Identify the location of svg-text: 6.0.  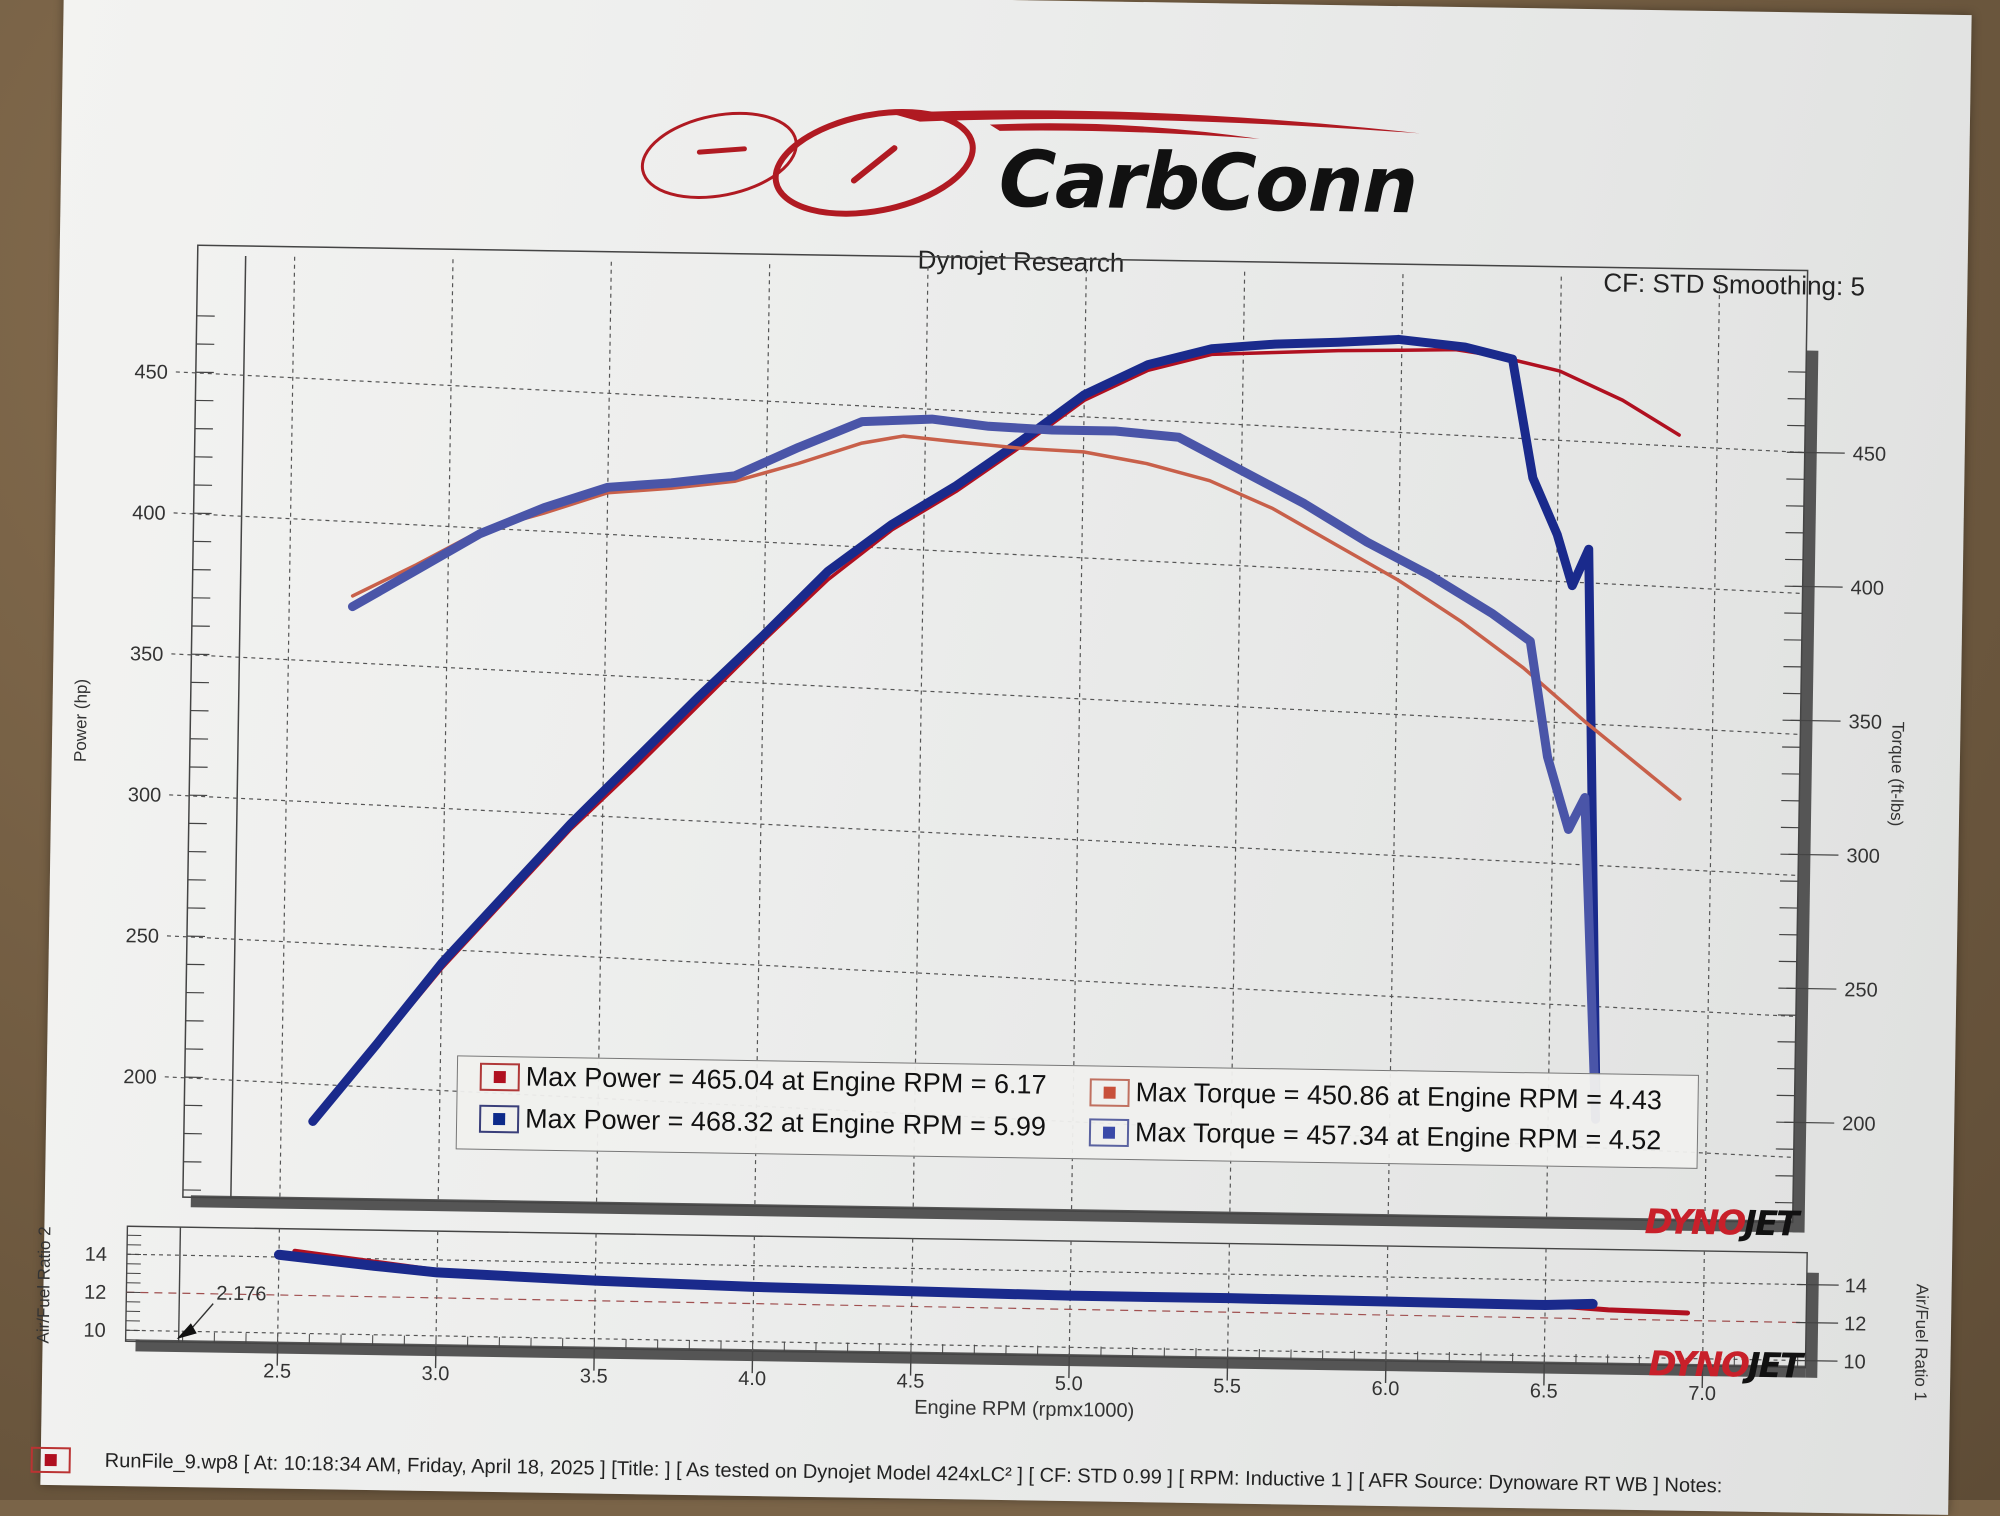
(1385, 1389).